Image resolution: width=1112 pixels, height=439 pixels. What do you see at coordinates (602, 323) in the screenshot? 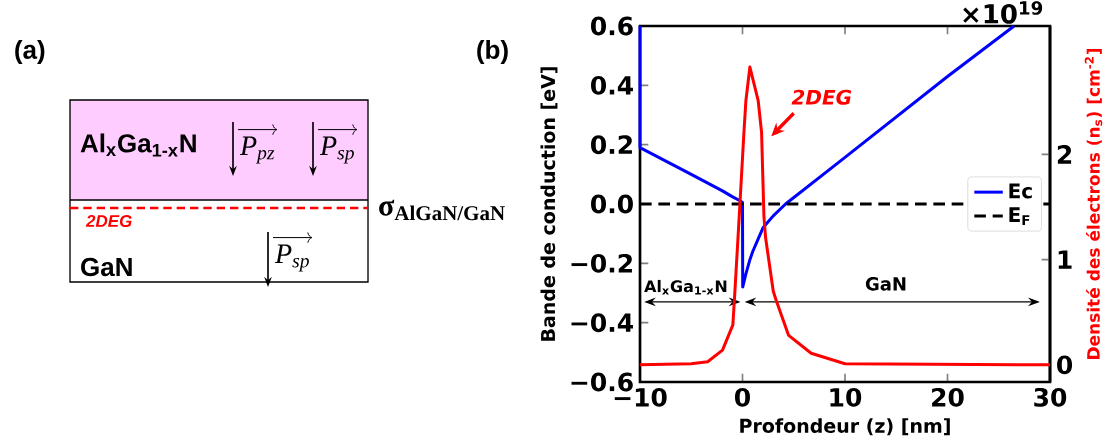
I see `y-tick-label: −0.4` at bounding box center [602, 323].